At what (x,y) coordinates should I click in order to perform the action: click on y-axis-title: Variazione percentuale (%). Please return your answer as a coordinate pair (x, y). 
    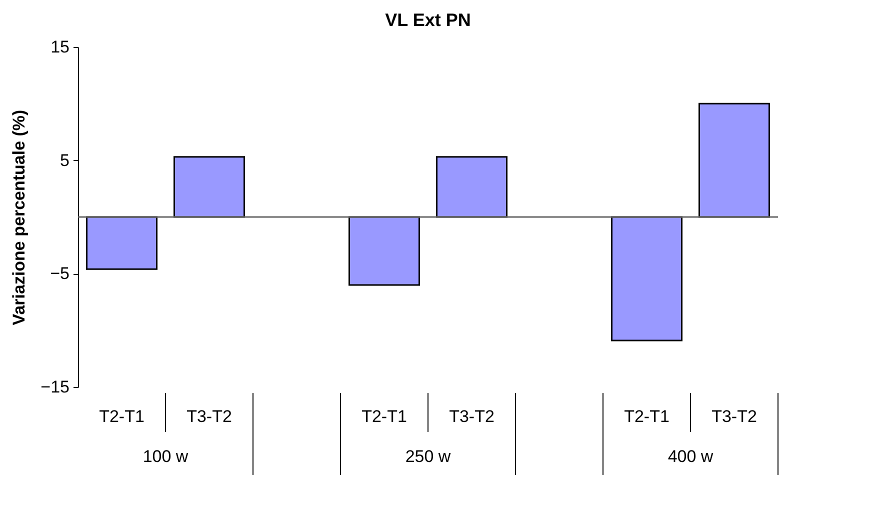
    Looking at the image, I should click on (19, 218).